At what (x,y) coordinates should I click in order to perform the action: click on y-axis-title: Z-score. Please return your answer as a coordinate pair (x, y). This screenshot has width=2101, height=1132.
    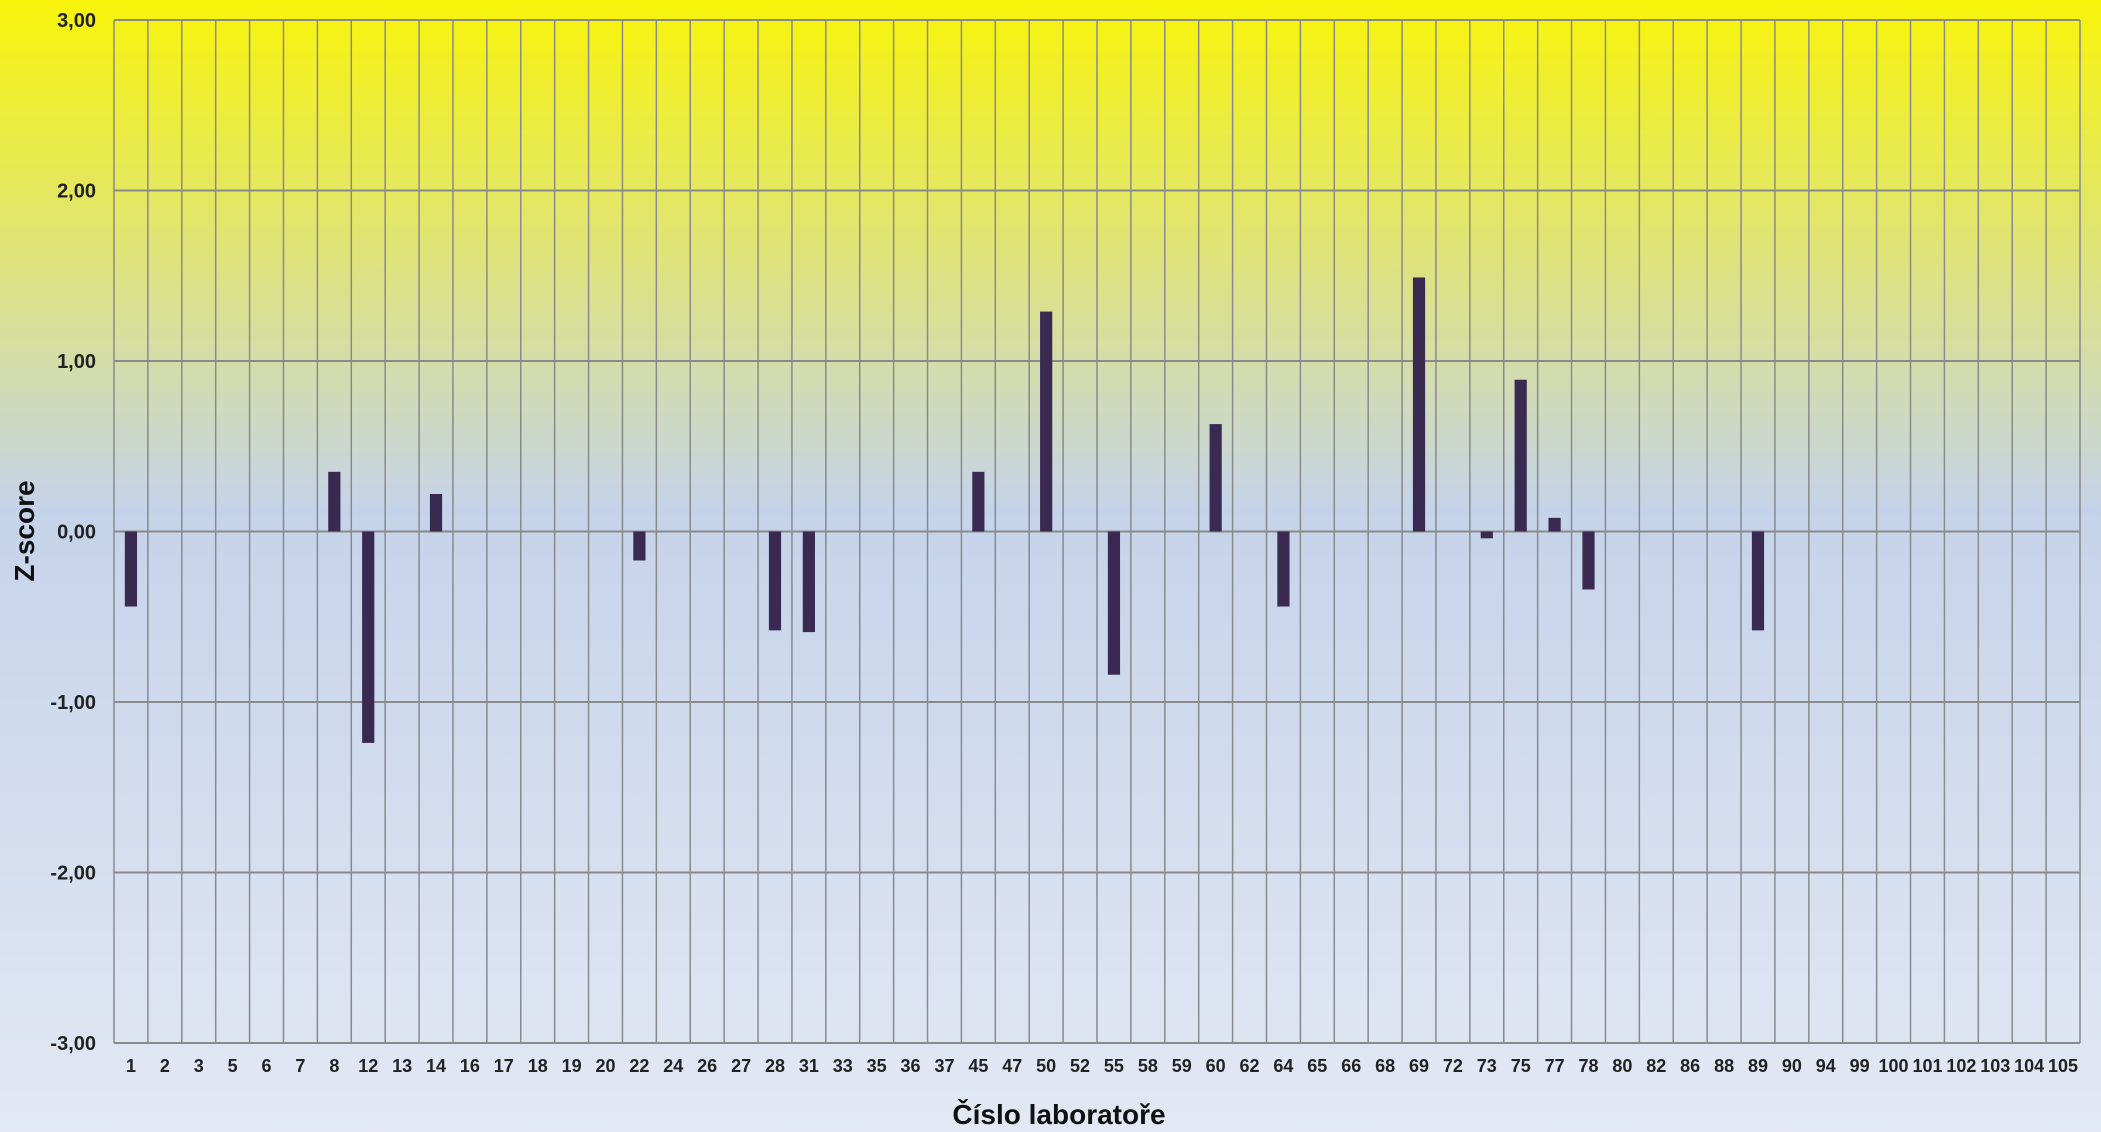
    Looking at the image, I should click on (24, 530).